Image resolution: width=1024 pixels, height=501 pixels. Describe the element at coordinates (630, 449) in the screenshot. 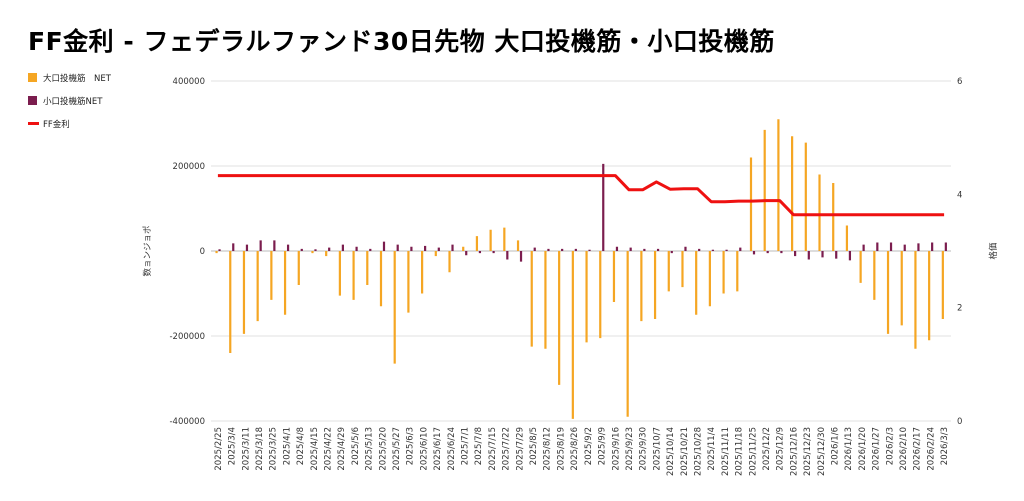

I see `x-tick-label: 2025/9/23` at that location.